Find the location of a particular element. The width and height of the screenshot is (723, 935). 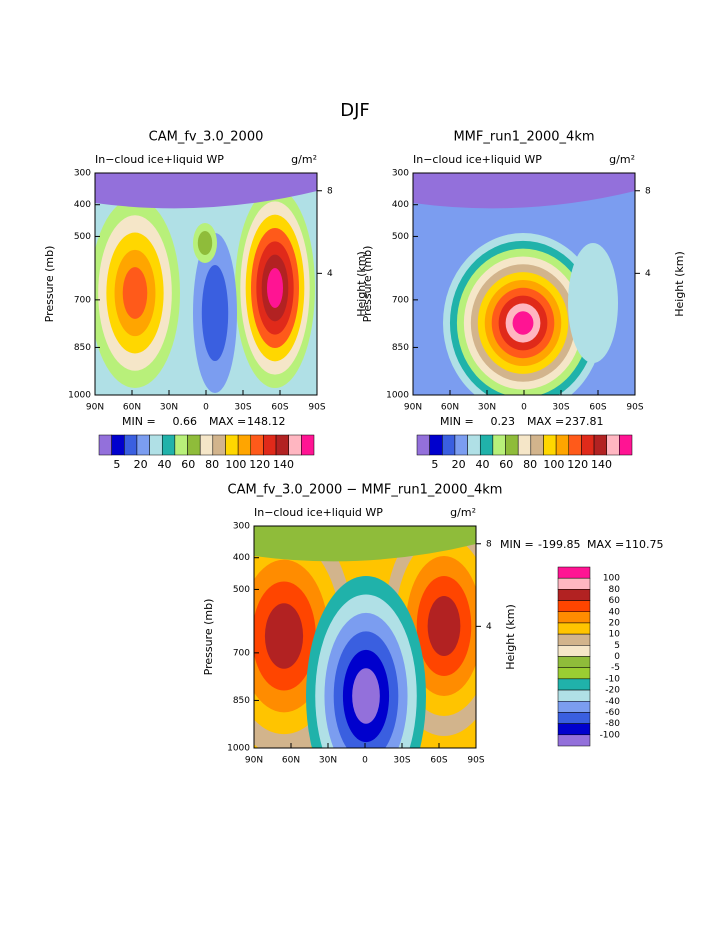

max-value: 148.12 is located at coordinates (266, 421).